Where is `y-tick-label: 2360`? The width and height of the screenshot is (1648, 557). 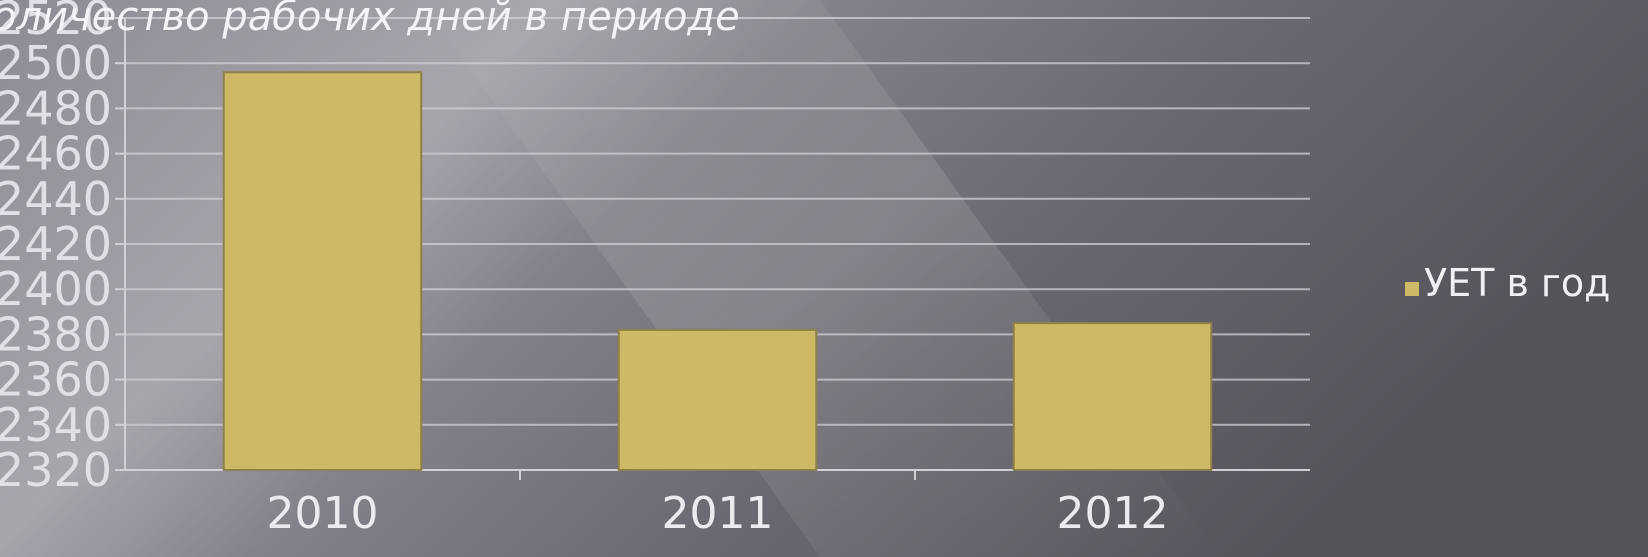 y-tick-label: 2360 is located at coordinates (56, 380).